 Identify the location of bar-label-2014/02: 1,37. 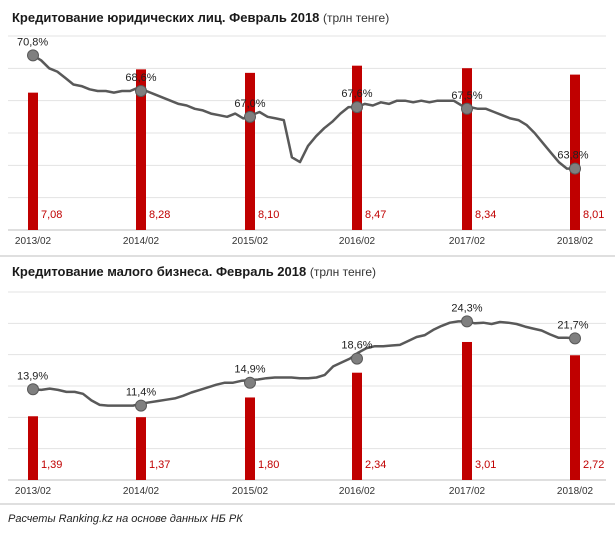
(159, 465).